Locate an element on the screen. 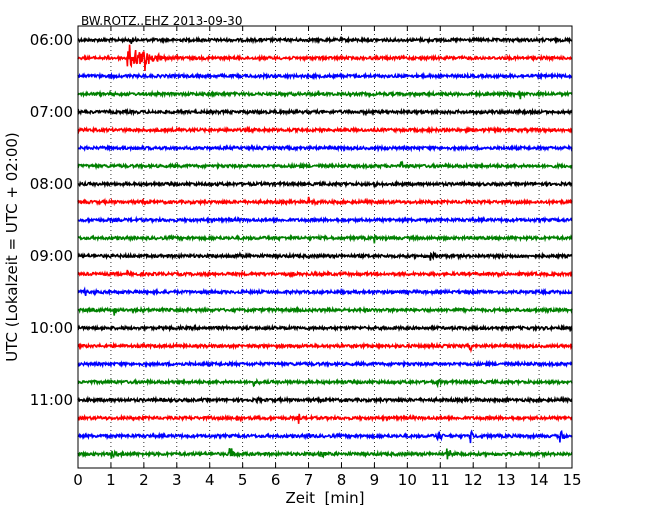 This screenshot has width=650, height=520. y-tick-label: 10:00 is located at coordinates (51, 328).